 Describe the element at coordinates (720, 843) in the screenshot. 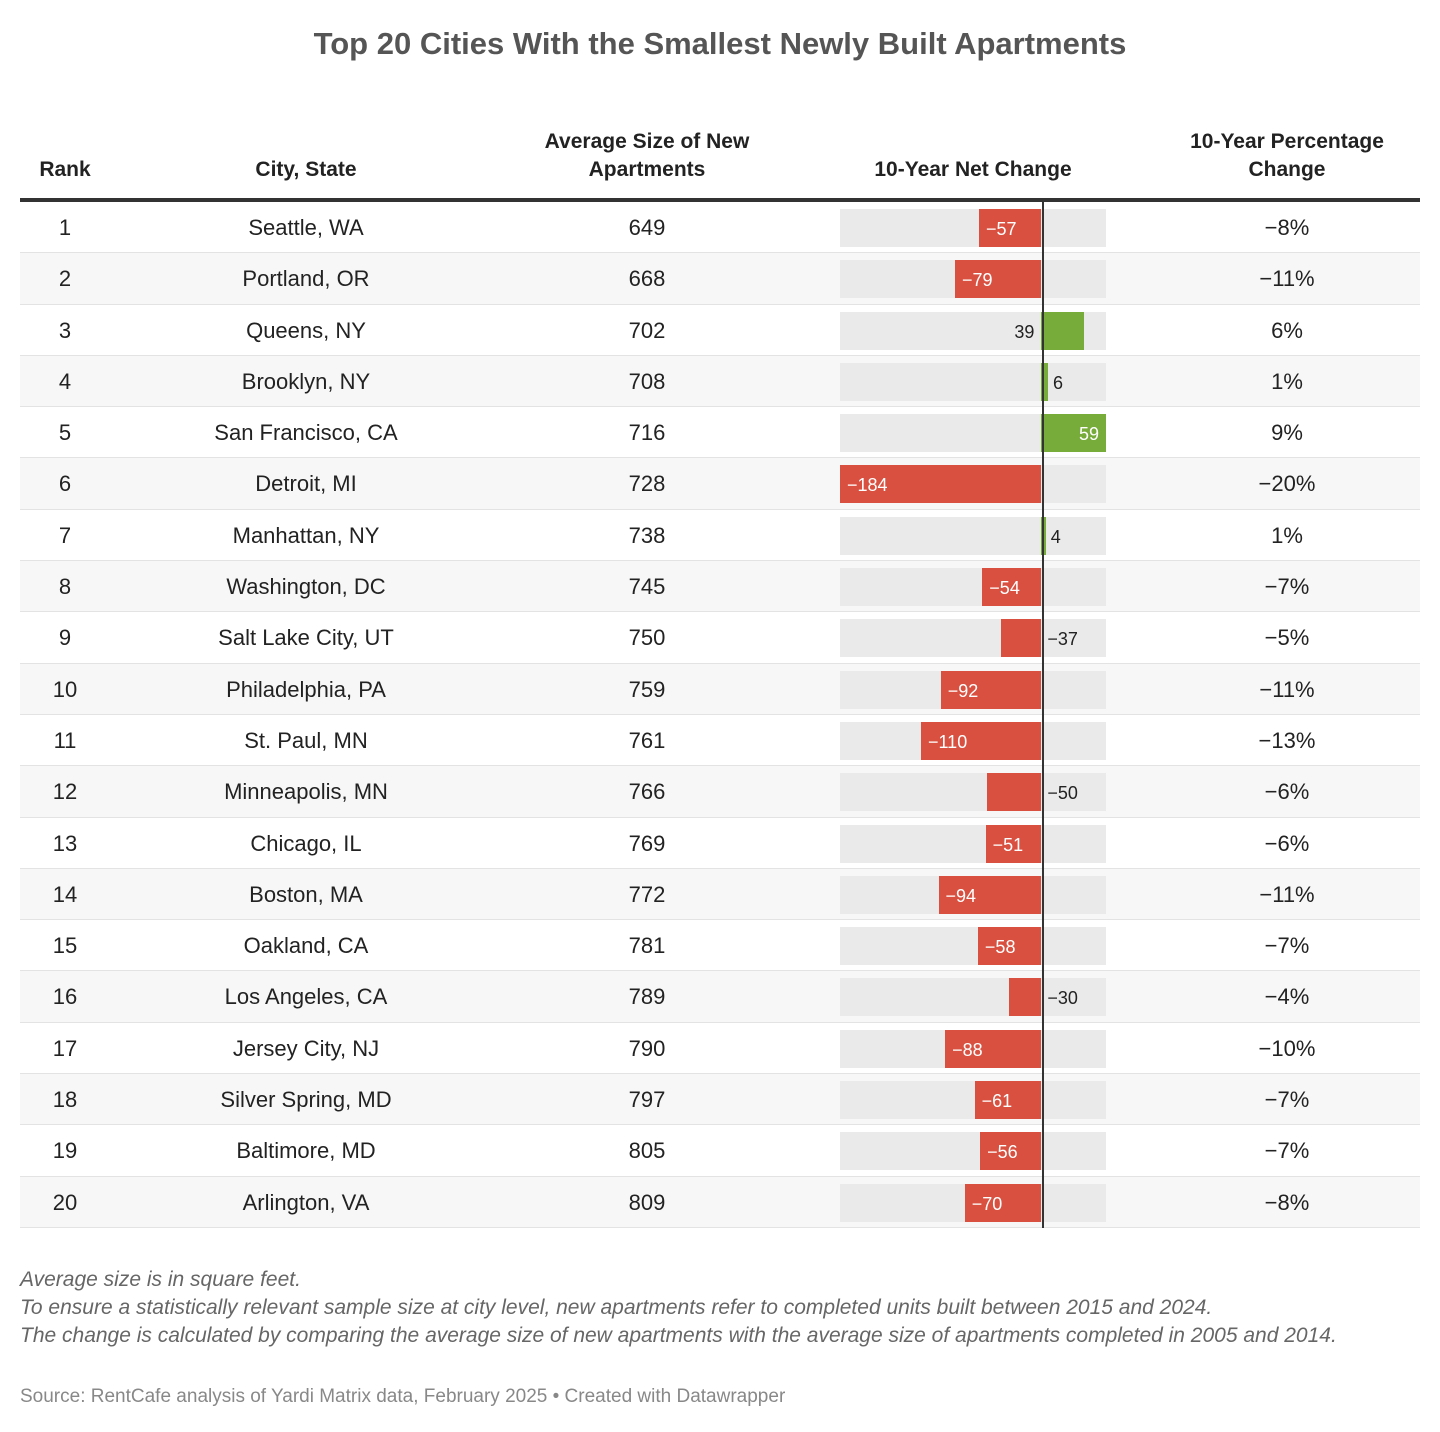

I see `table-row: 13 Chicago, IL 769 −6% −51` at that location.